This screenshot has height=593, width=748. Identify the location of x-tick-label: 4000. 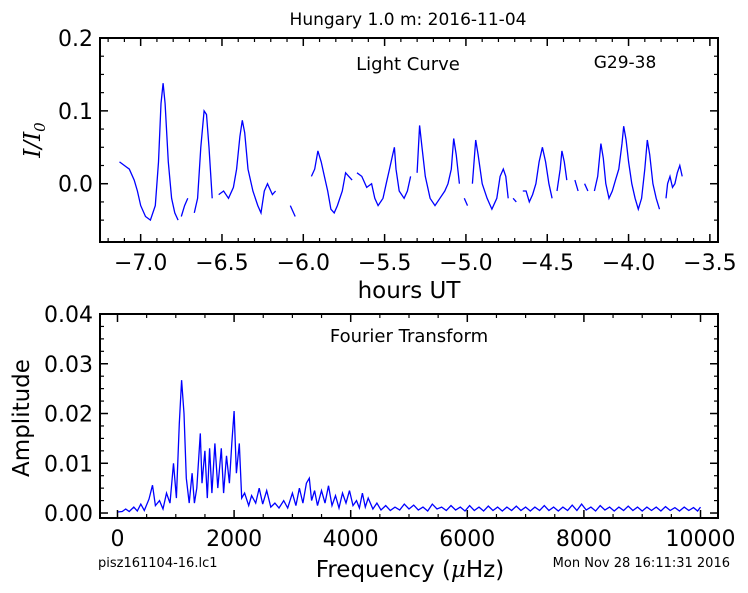
(351, 539).